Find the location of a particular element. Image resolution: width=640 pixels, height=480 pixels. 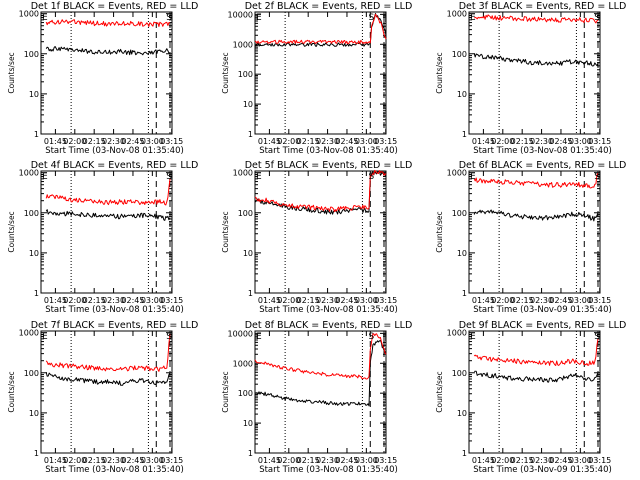

panel-title: Det 9f BLACK = Events, RED = LLD is located at coordinates (543, 325).